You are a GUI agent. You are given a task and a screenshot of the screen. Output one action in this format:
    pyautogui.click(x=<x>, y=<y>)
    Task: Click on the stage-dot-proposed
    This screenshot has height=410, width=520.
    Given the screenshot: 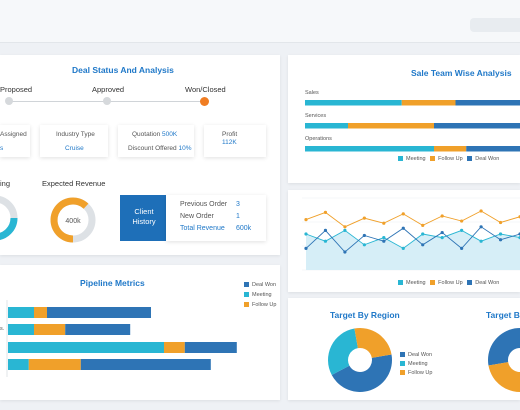 What is the action you would take?
    pyautogui.click(x=9, y=101)
    